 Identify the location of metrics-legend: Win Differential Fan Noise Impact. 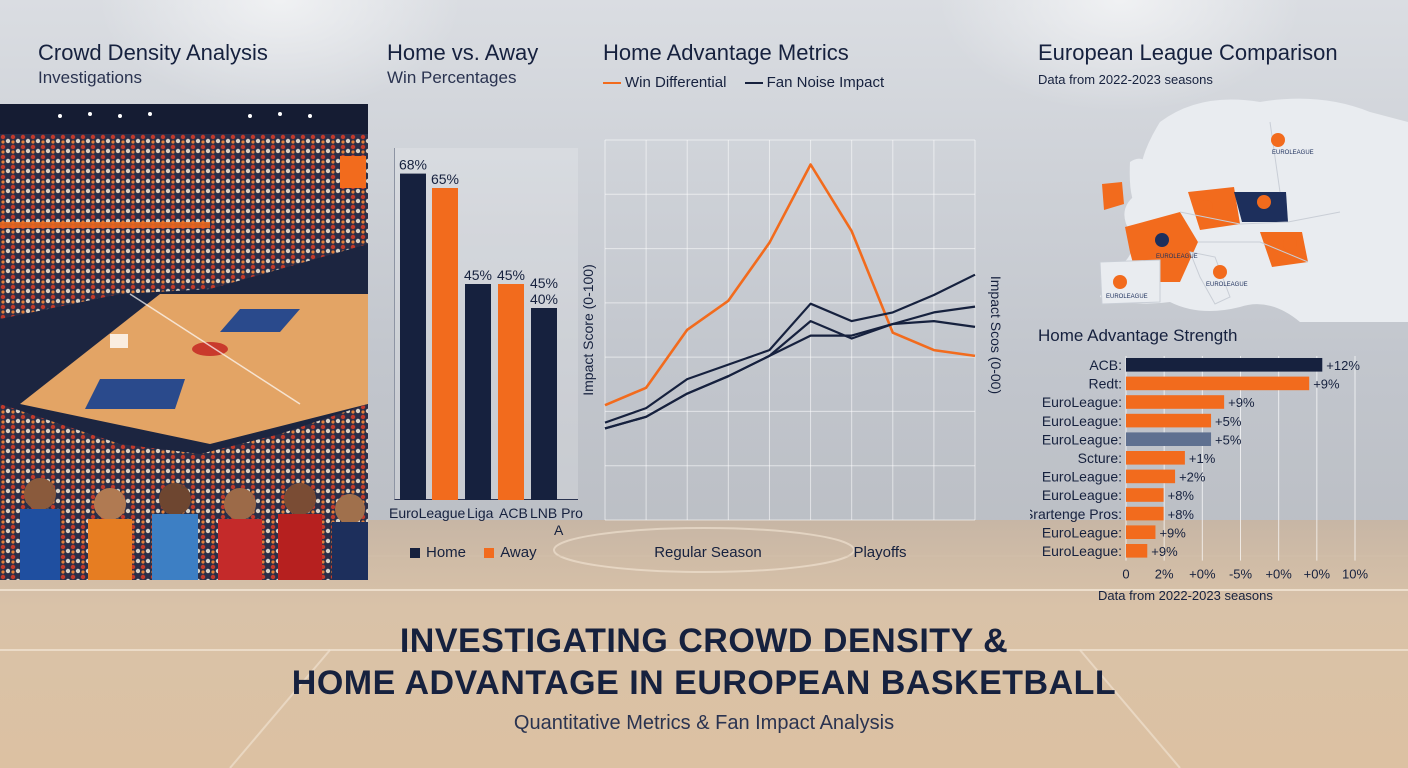
(743, 82).